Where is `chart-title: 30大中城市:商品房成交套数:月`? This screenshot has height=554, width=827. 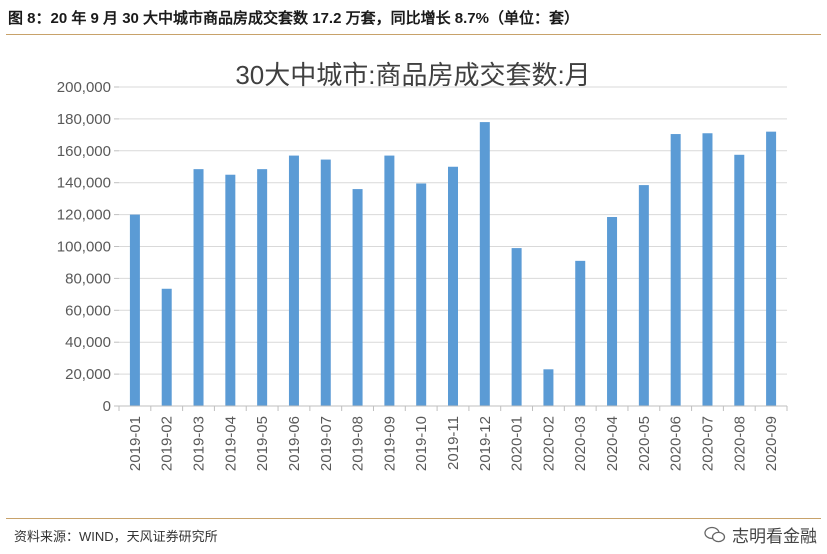 chart-title: 30大中城市:商品房成交套数:月 is located at coordinates (412, 75).